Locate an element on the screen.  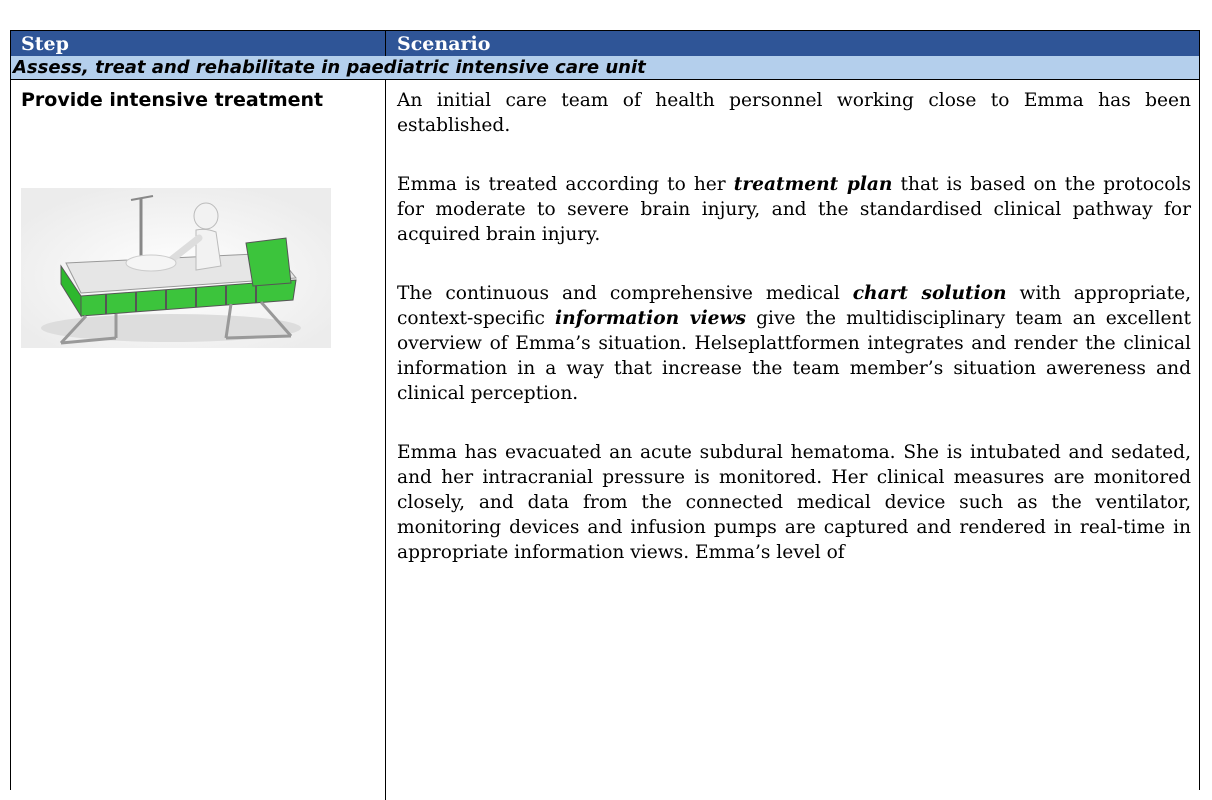
bed-illustration is located at coordinates (176, 268).